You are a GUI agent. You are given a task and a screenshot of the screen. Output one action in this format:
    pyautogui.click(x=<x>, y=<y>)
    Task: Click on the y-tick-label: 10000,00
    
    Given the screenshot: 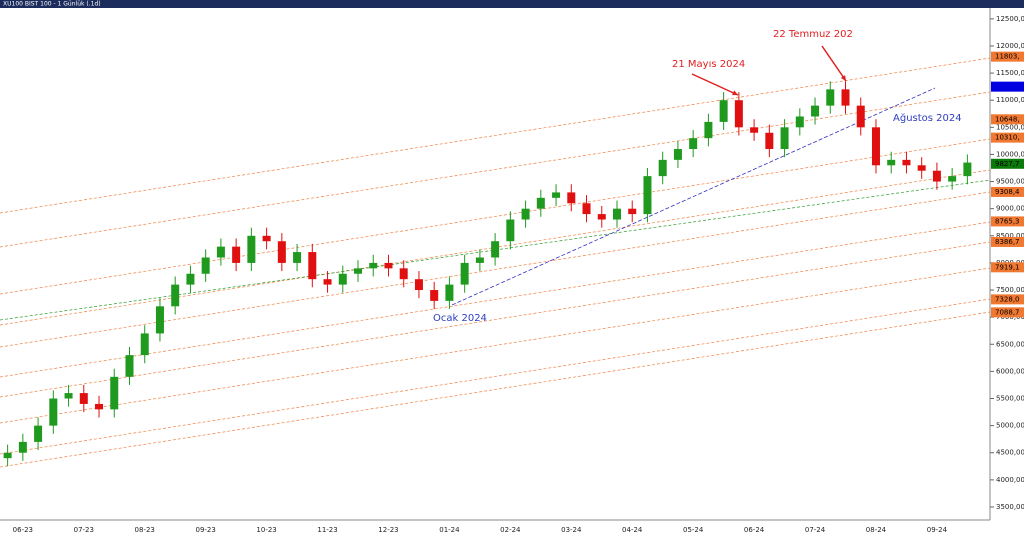 What is the action you would take?
    pyautogui.click(x=1010, y=154)
    